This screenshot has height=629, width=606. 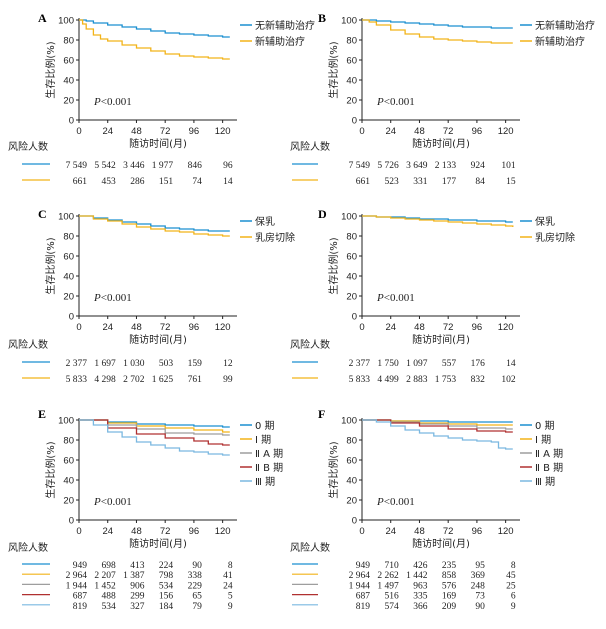 What do you see at coordinates (449, 597) in the screenshot?
I see `at-risk-value: 169` at bounding box center [449, 597].